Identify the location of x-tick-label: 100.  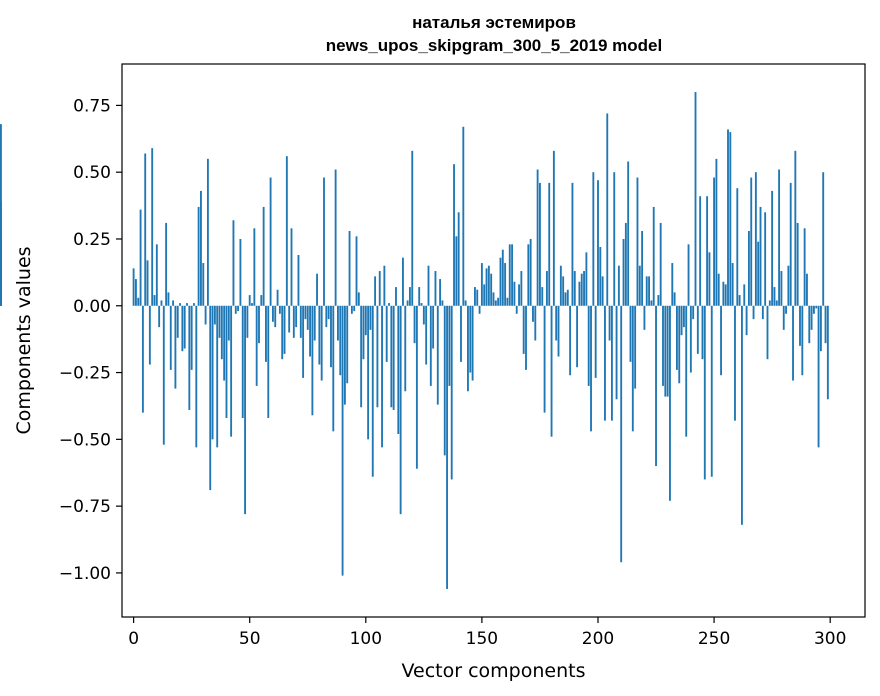
(366, 639).